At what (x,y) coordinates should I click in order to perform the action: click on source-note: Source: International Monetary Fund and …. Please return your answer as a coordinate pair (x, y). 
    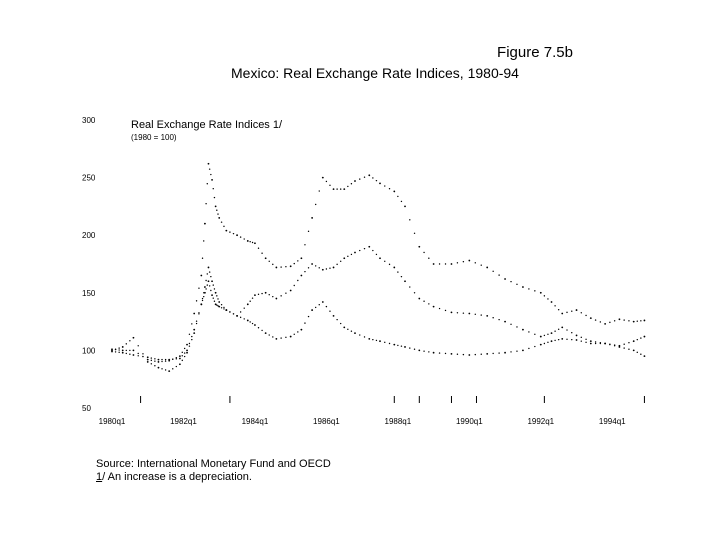
    Looking at the image, I should click on (213, 464).